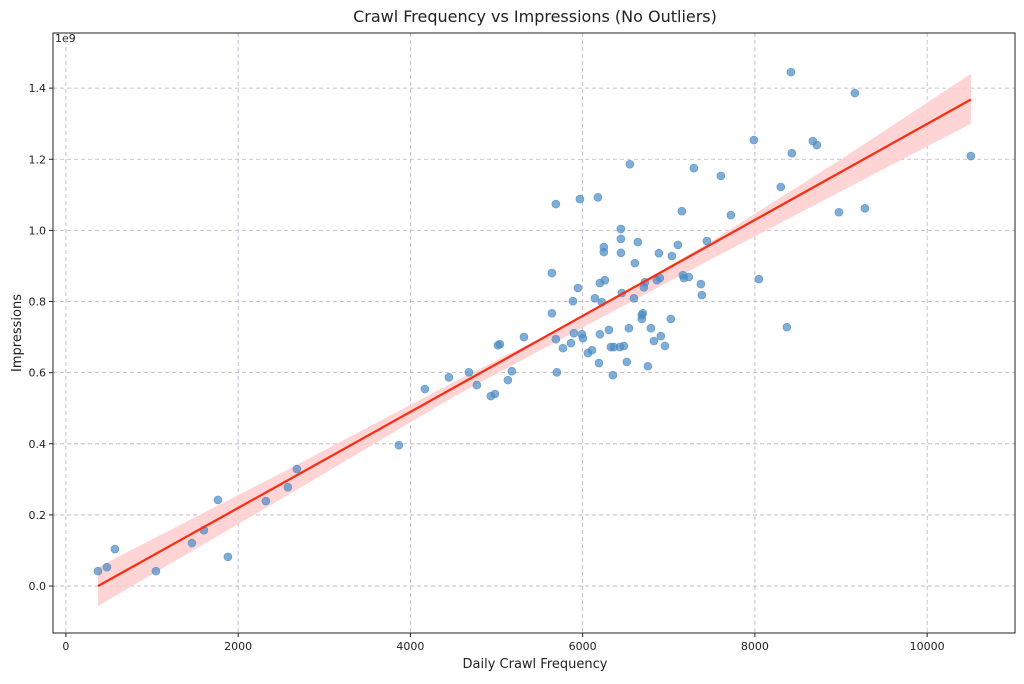  What do you see at coordinates (38, 515) in the screenshot?
I see `y-tick-label: 0.2` at bounding box center [38, 515].